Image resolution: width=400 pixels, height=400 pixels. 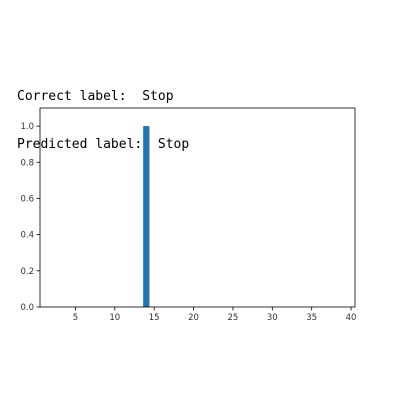 I want to click on bars-group, so click(x=146, y=216).